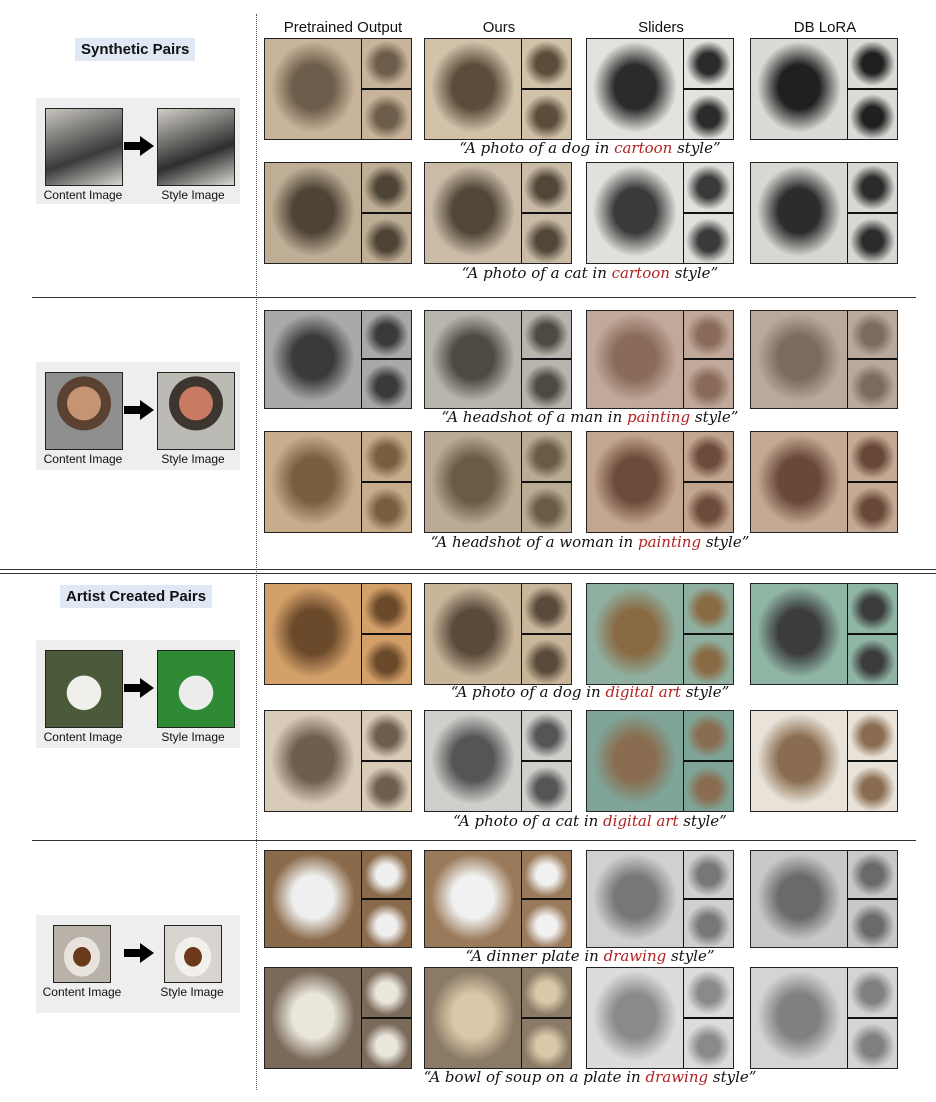 This screenshot has height=1102, width=936. I want to click on result-grid-row3-col1, so click(338, 359).